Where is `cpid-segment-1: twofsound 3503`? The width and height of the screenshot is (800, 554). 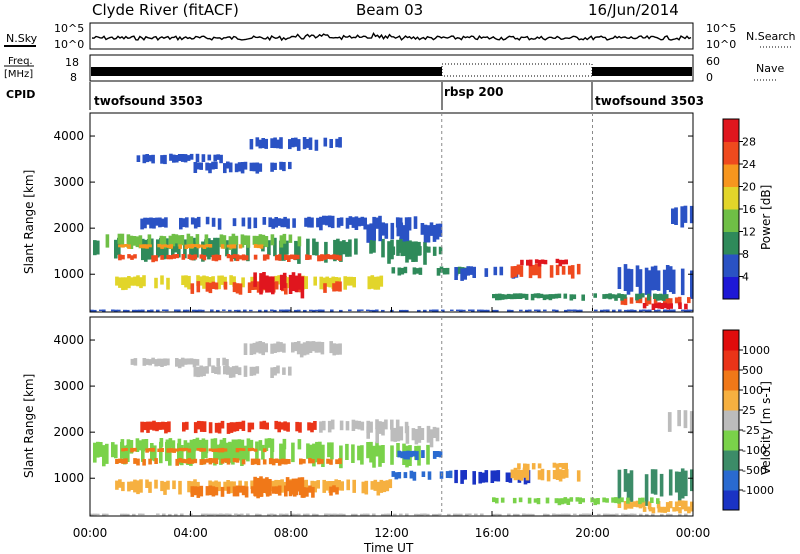 cpid-segment-1: twofsound 3503 is located at coordinates (148, 101).